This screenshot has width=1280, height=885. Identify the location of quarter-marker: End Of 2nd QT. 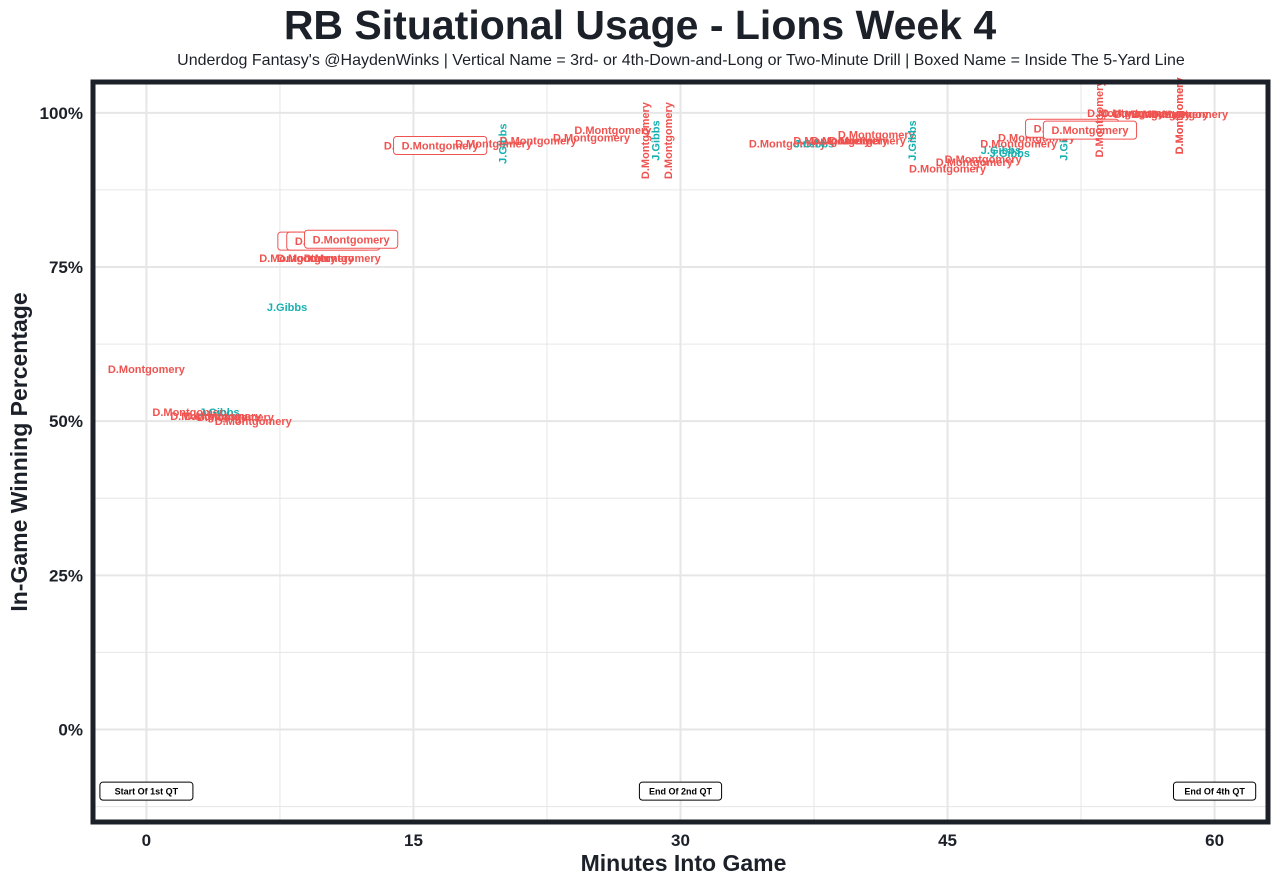
(680, 791).